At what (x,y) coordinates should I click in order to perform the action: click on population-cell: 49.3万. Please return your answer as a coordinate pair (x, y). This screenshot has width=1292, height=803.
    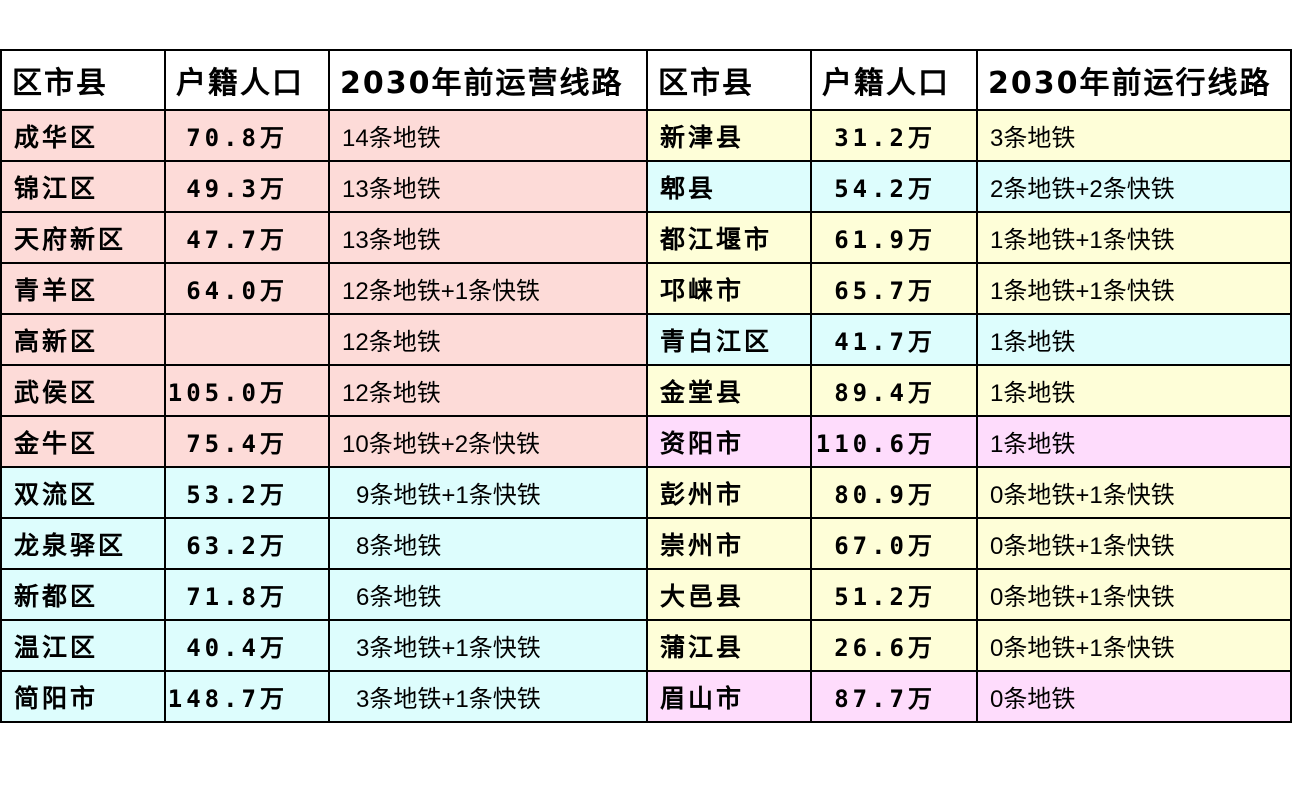
    Looking at the image, I should click on (247, 186).